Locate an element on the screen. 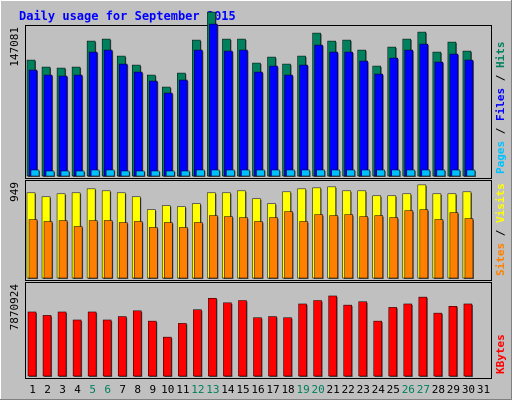  x-tick-label-day-29: 29 is located at coordinates (453, 389).